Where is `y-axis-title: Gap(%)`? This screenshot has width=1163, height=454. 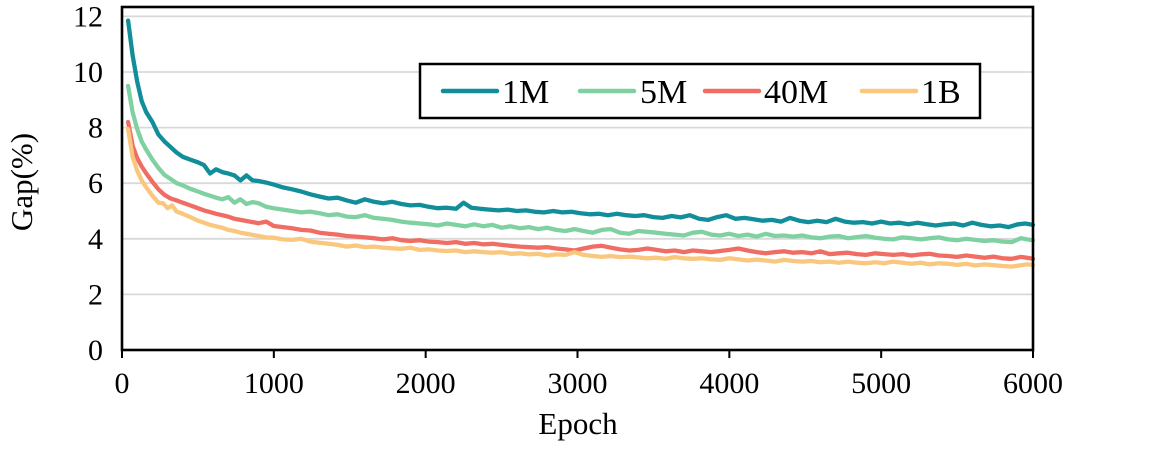
y-axis-title: Gap(%) is located at coordinates (21, 182).